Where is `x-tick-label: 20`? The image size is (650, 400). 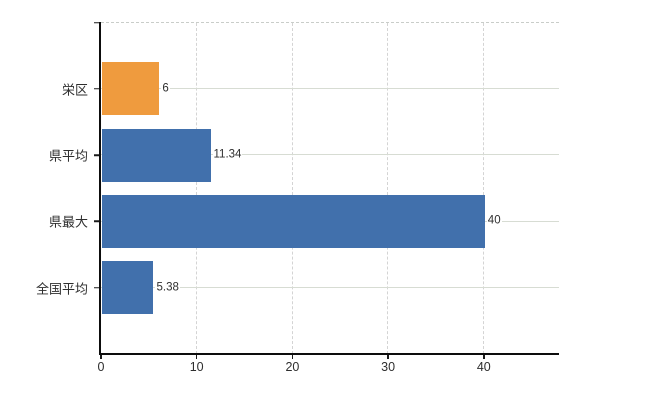
x-tick-label: 20 is located at coordinates (292, 367).